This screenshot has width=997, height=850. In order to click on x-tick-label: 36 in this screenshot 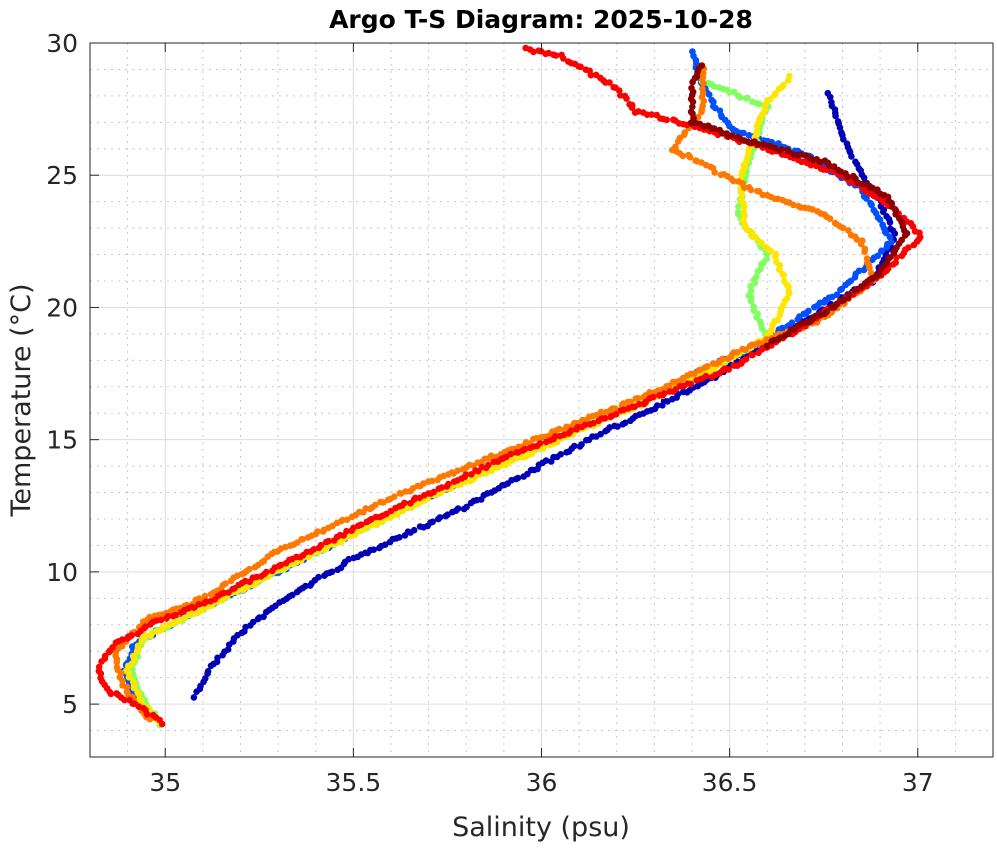, I will do `click(542, 782)`.